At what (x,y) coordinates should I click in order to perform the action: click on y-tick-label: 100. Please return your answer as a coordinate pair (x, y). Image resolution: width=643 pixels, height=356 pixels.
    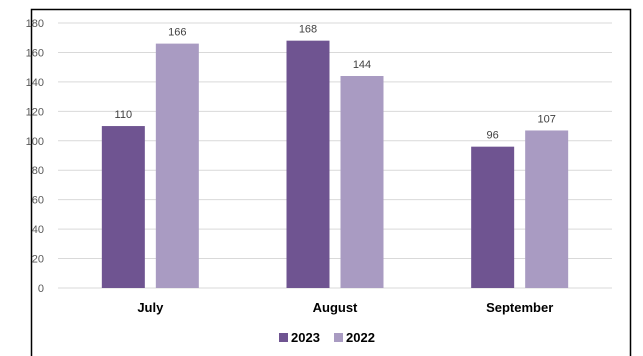
    Looking at the image, I should click on (35, 142).